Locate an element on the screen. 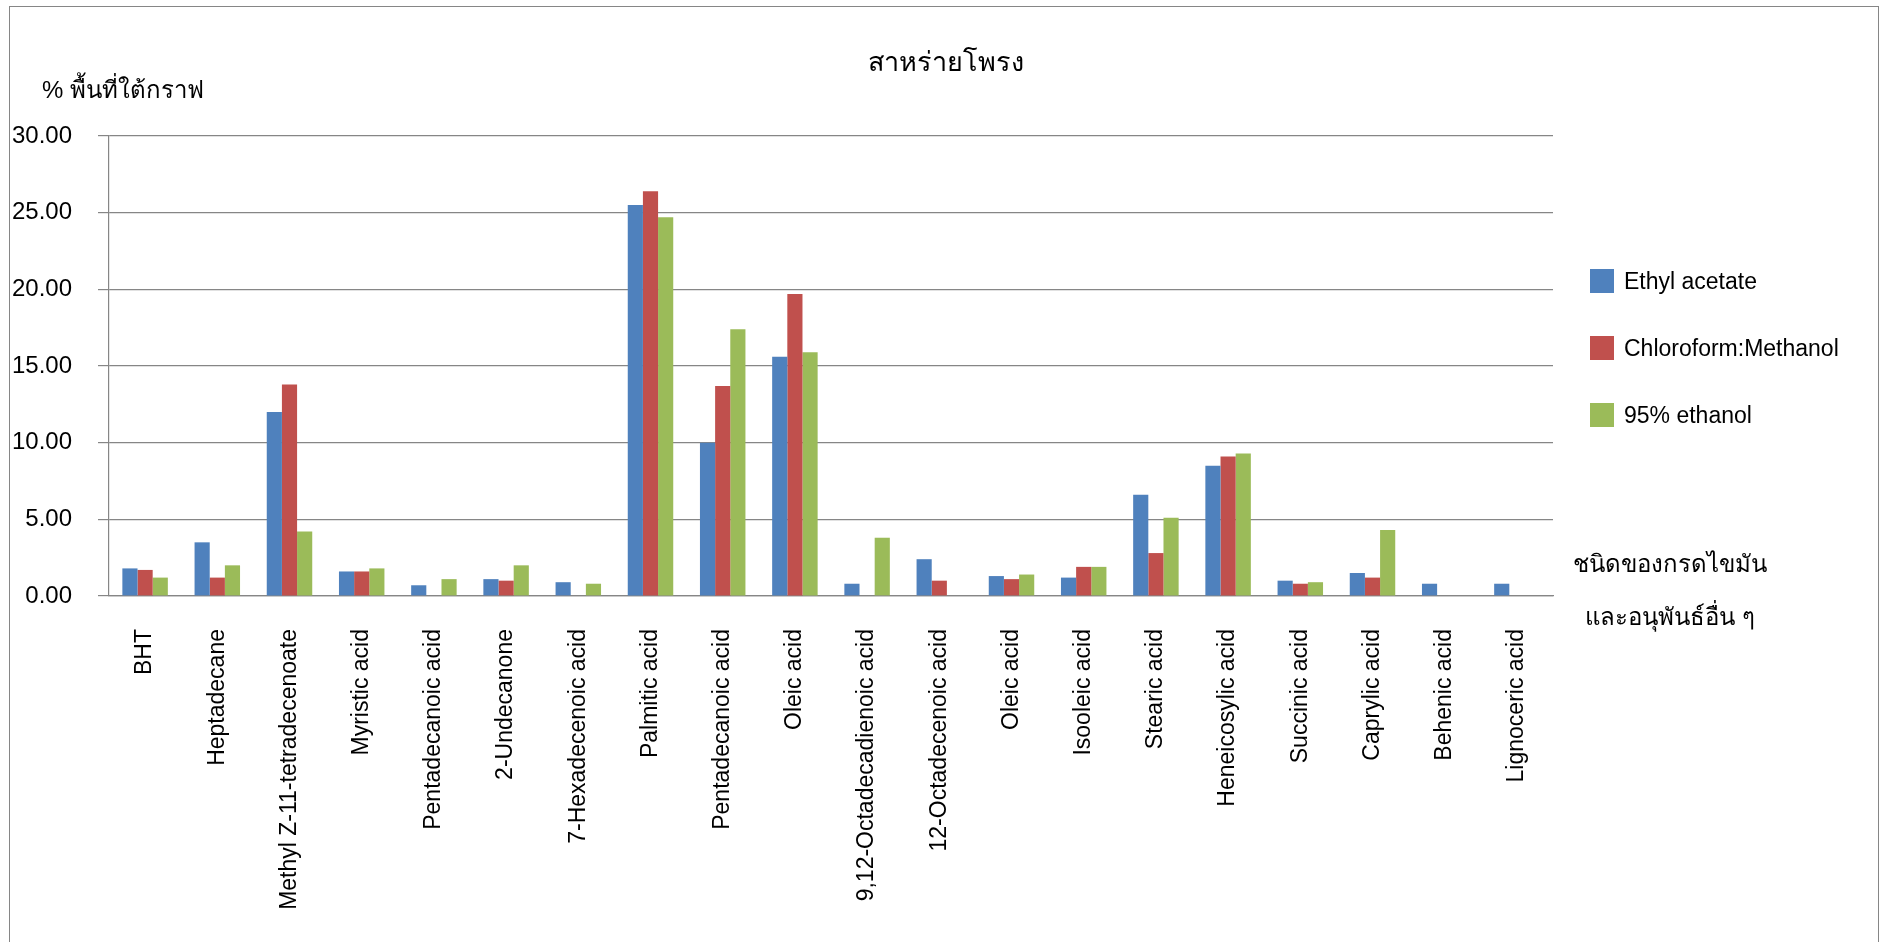 The image size is (1881, 942). legend-label: Chloroform:Methanol is located at coordinates (1731, 348).